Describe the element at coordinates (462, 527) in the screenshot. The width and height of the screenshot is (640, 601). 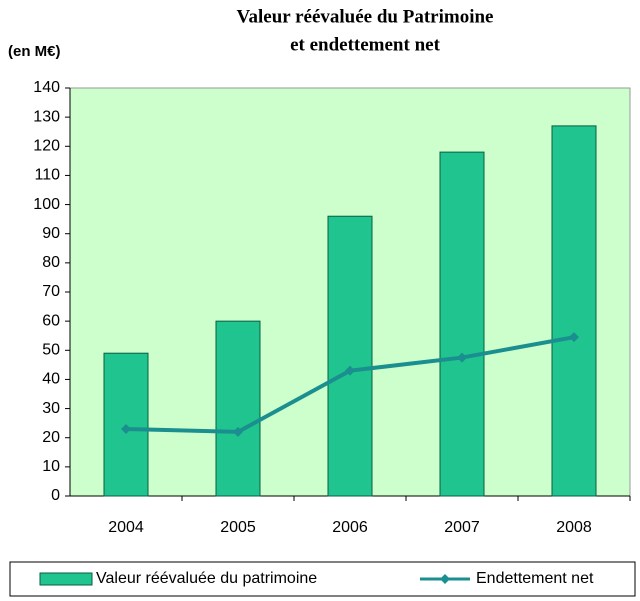
I see `x-tick-label: 2007` at that location.